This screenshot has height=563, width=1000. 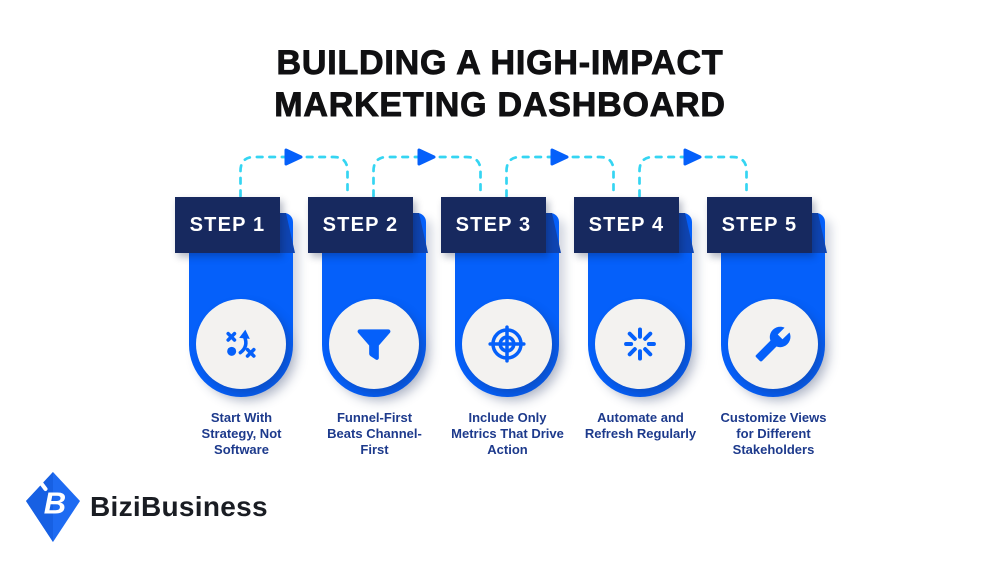 I want to click on brand-monogram: B, so click(x=55, y=503).